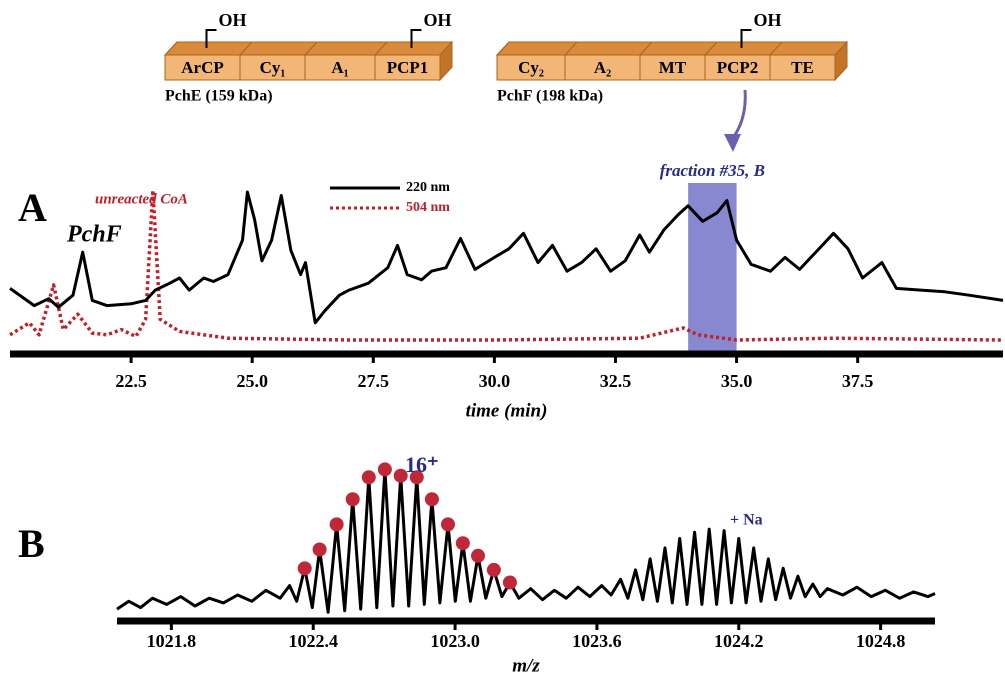  I want to click on domain-label: TE, so click(802, 67).